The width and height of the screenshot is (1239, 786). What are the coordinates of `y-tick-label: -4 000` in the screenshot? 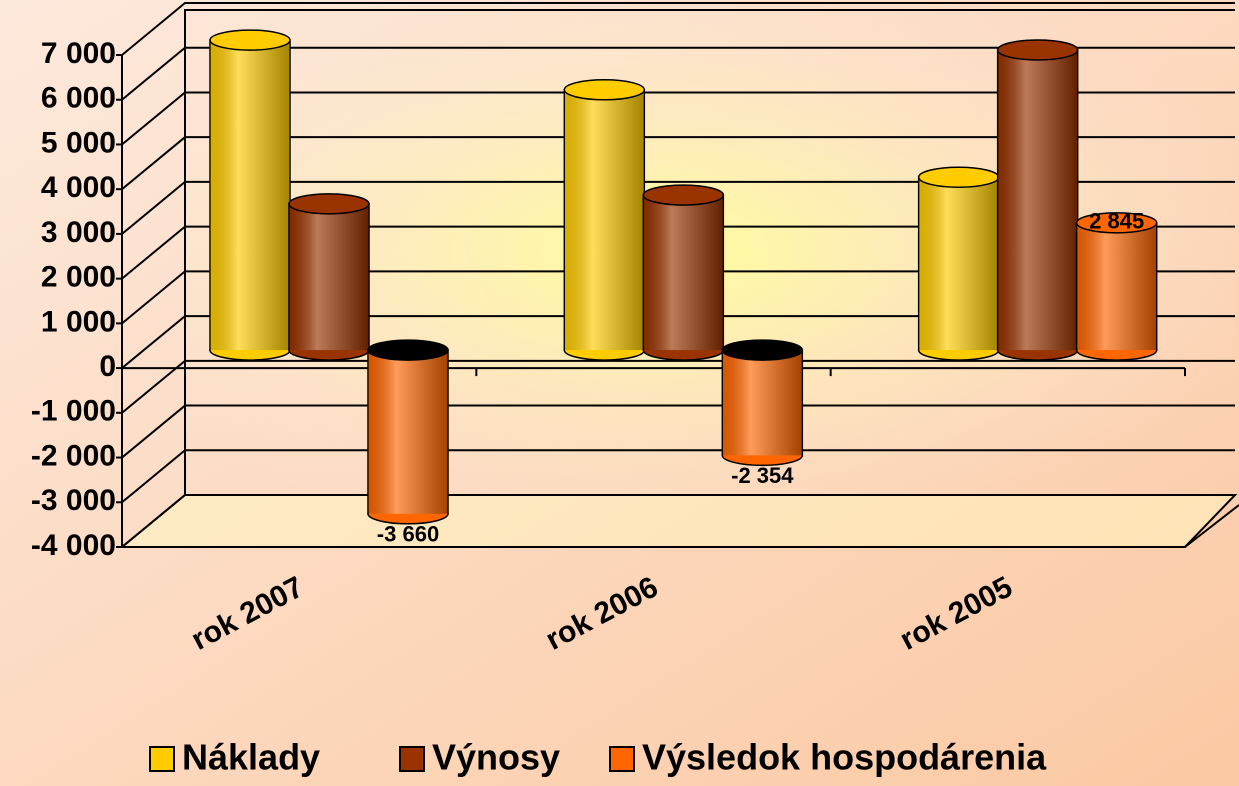 It's located at (73, 545).